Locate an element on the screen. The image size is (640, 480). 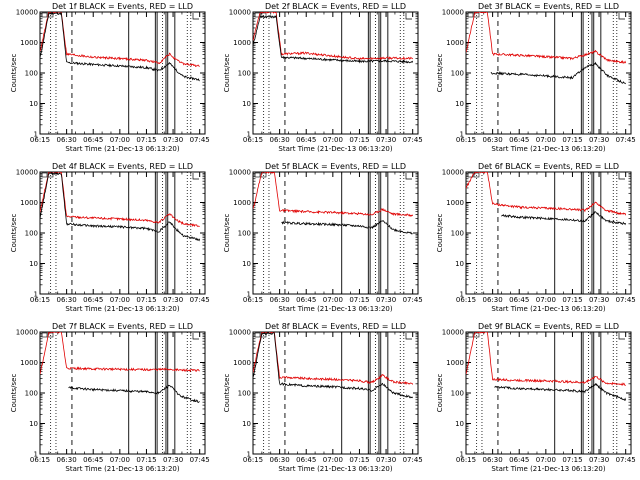
panel-title: Det 7f BLACK = Events, RED = LLD is located at coordinates (122, 326).